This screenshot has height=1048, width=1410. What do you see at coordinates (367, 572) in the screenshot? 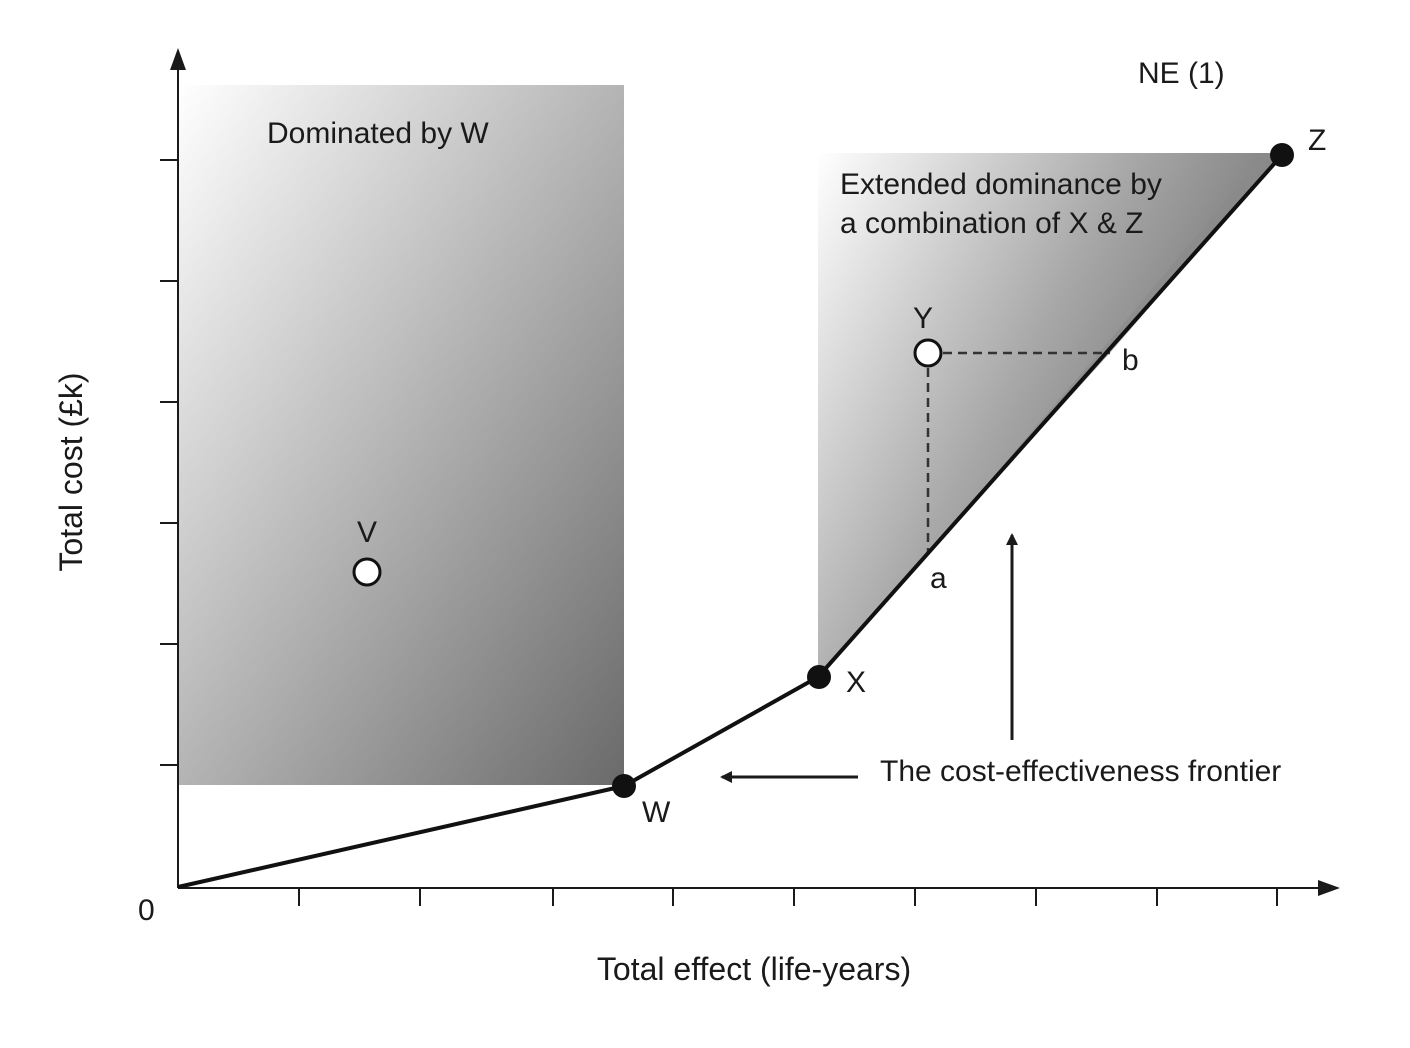
I see `point-v` at bounding box center [367, 572].